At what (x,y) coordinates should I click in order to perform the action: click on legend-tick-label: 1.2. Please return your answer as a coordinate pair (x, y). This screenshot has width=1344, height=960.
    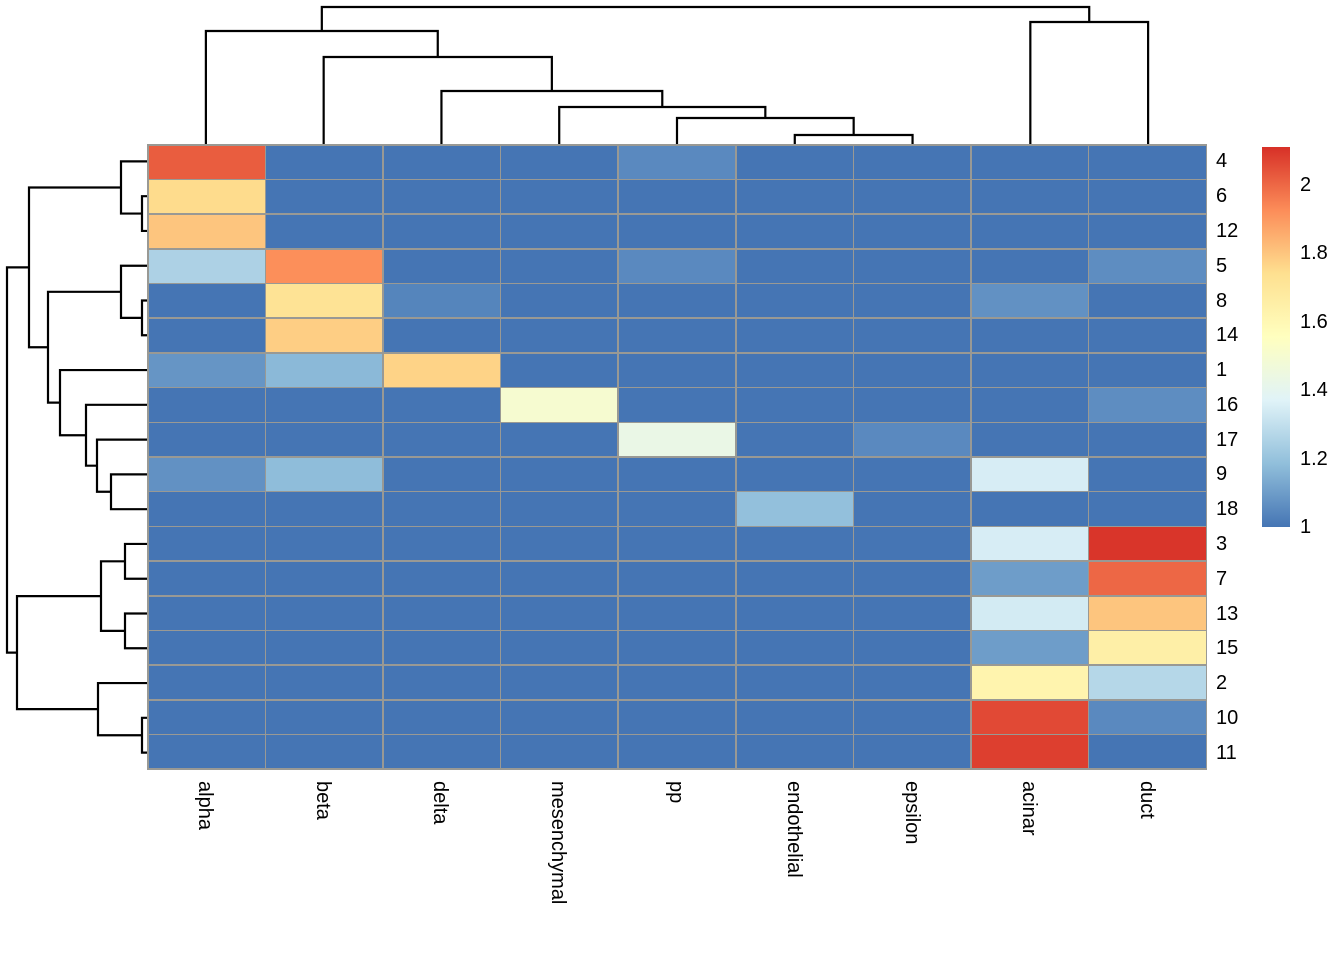
    Looking at the image, I should click on (1314, 458).